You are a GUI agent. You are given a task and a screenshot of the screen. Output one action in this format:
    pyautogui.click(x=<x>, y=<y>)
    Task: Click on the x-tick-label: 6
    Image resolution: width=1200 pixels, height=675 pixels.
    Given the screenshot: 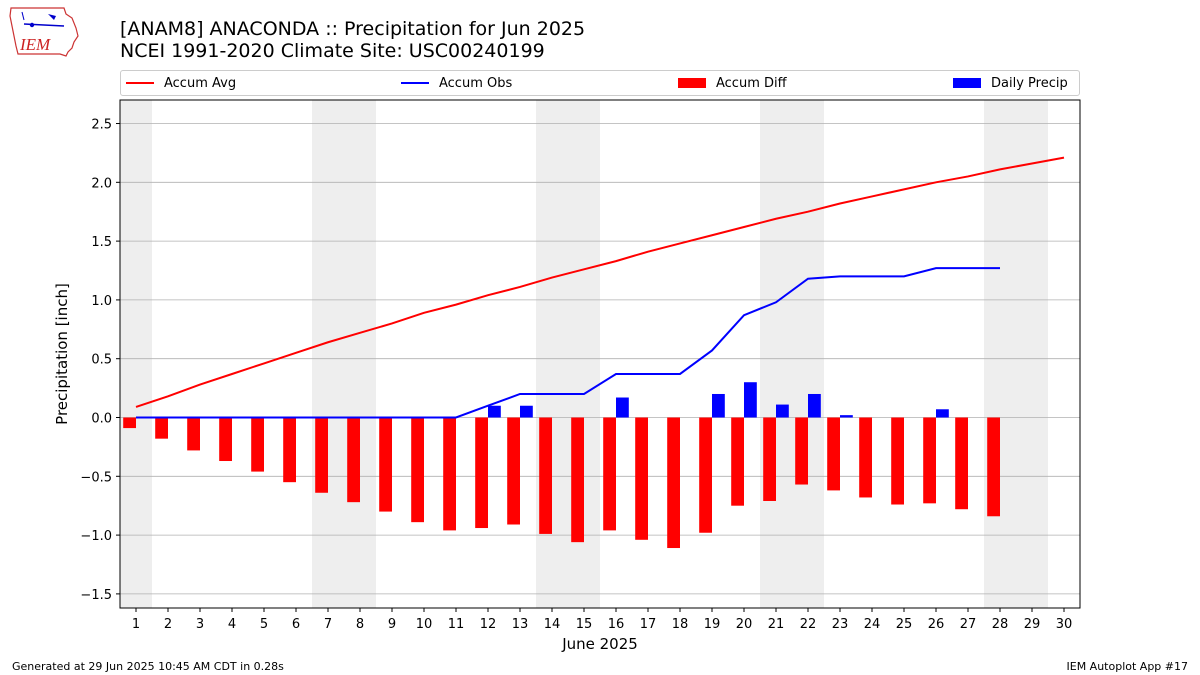 What is the action you would take?
    pyautogui.click(x=296, y=624)
    